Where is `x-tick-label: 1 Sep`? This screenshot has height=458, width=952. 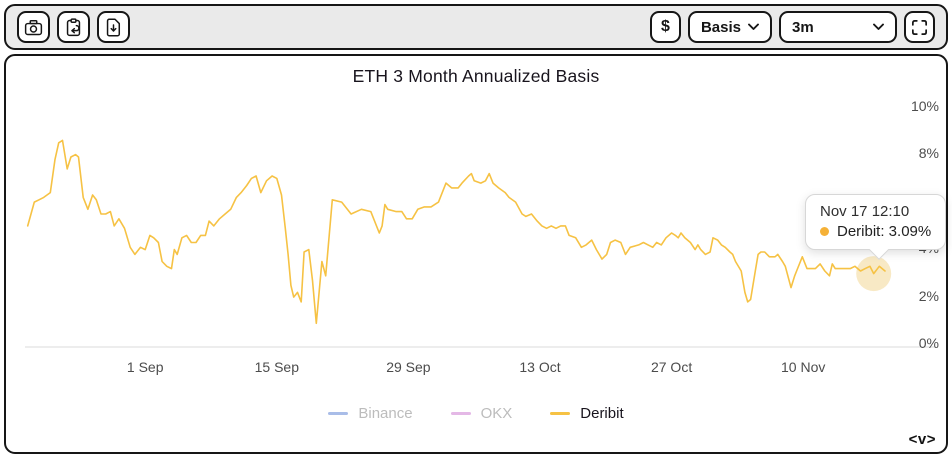 x-tick-label: 1 Sep is located at coordinates (145, 367).